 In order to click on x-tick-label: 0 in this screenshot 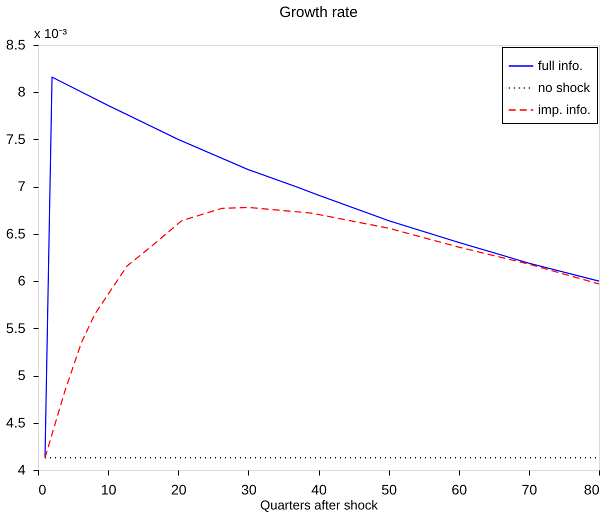, I will do `click(42, 490)`.